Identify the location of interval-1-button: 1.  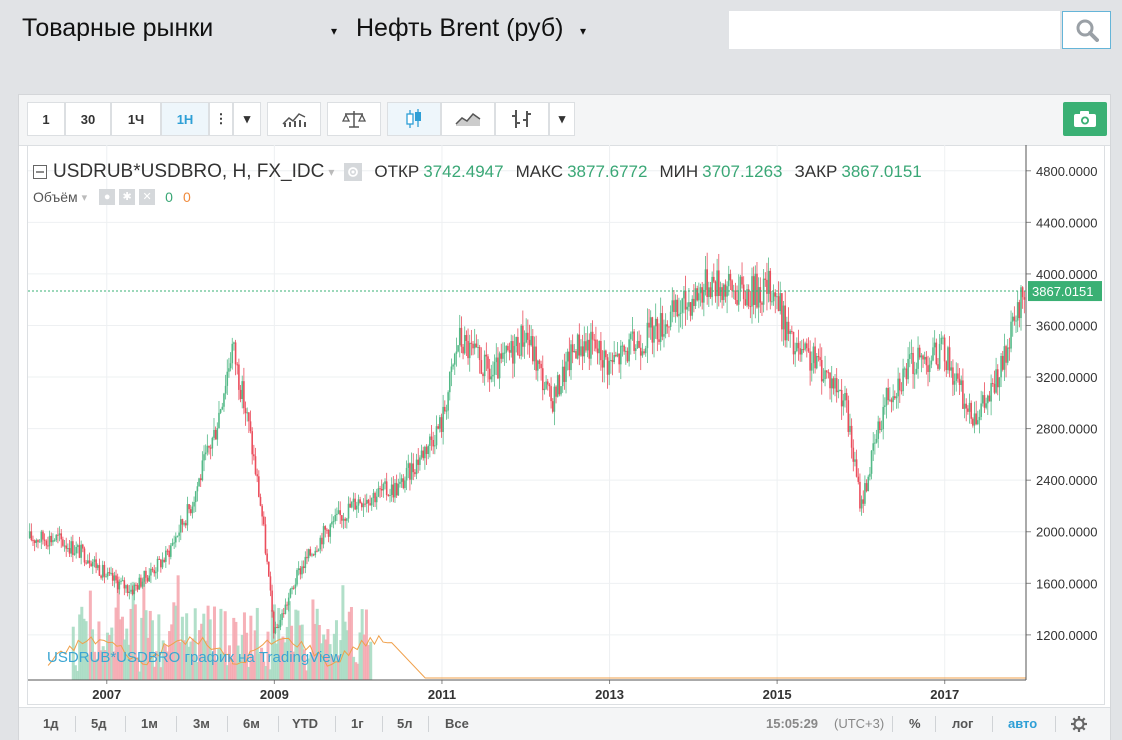
(46, 119).